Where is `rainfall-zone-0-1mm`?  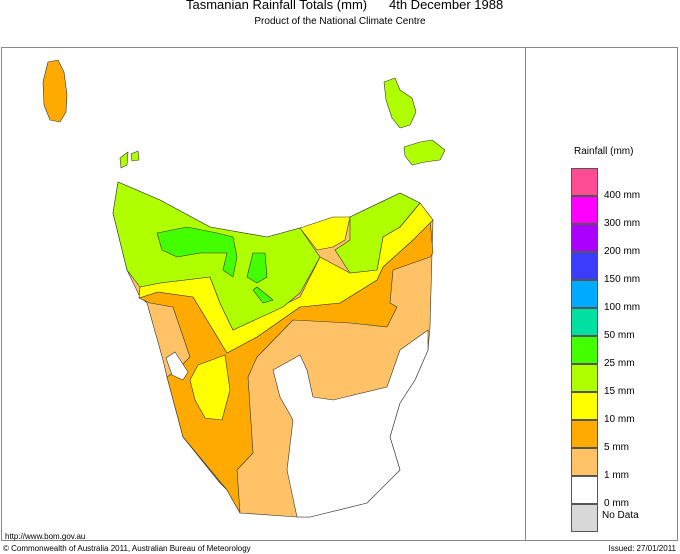 rainfall-zone-0-1mm is located at coordinates (350, 423).